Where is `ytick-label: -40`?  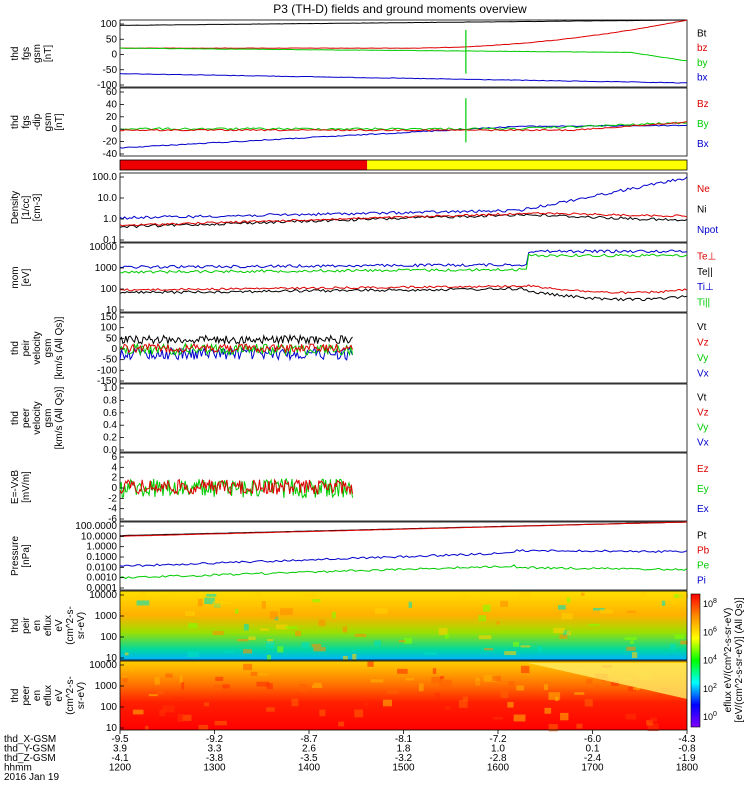
ytick-label: -40 is located at coordinates (110, 154).